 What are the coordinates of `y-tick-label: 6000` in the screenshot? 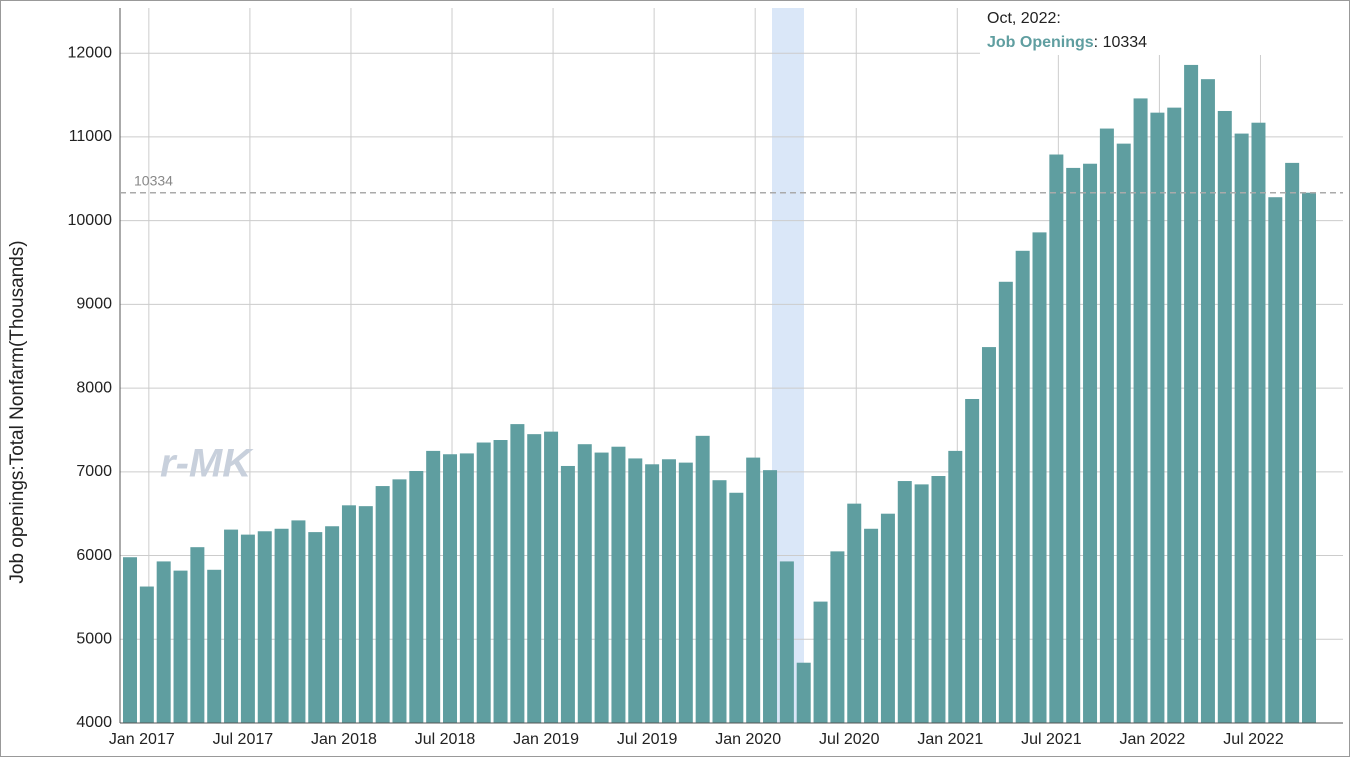 It's located at (94, 555).